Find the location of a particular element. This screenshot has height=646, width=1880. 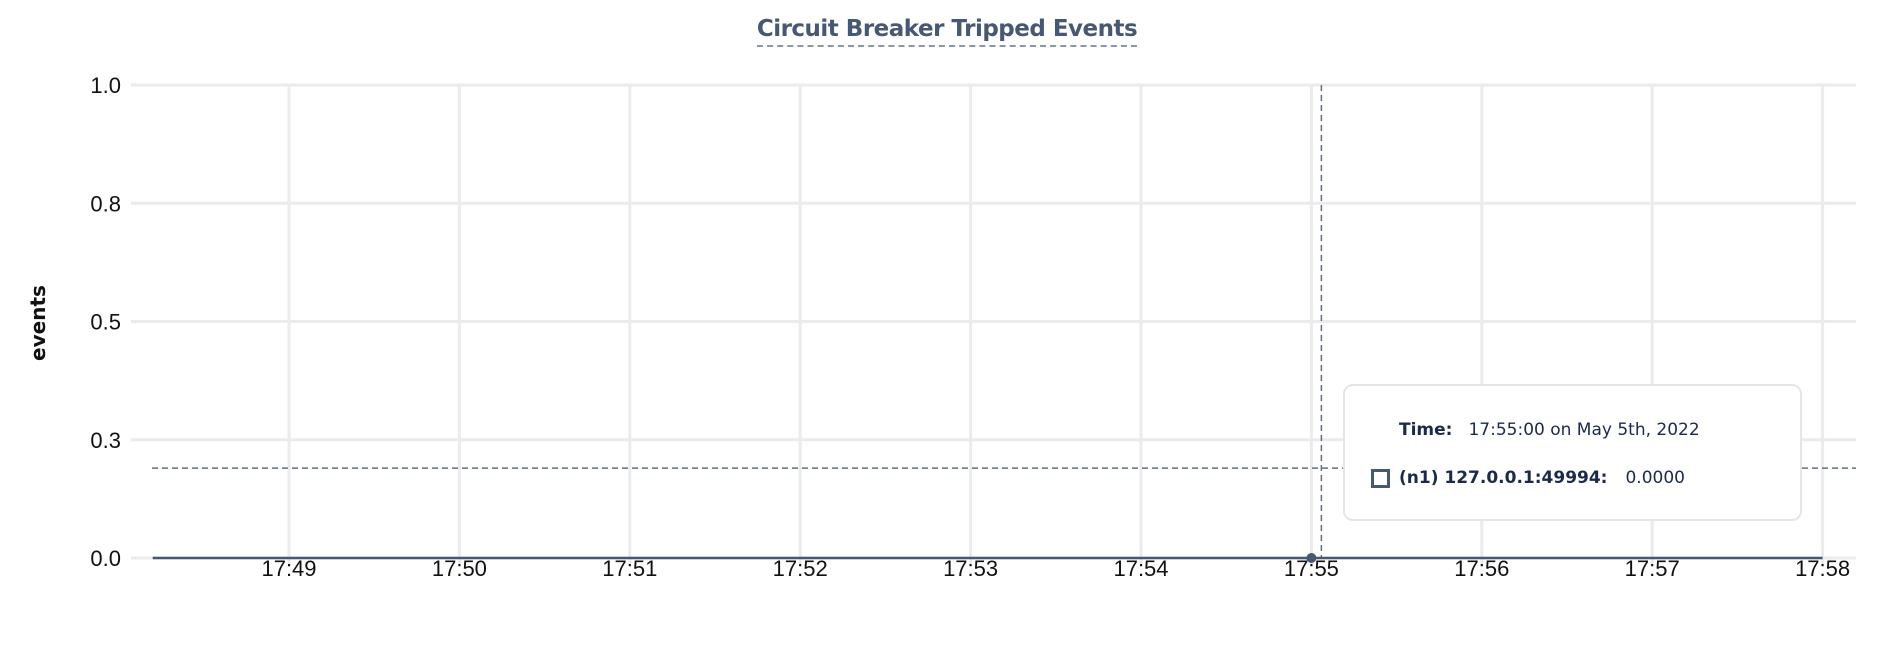

series-swatch-icon is located at coordinates (1380, 478).